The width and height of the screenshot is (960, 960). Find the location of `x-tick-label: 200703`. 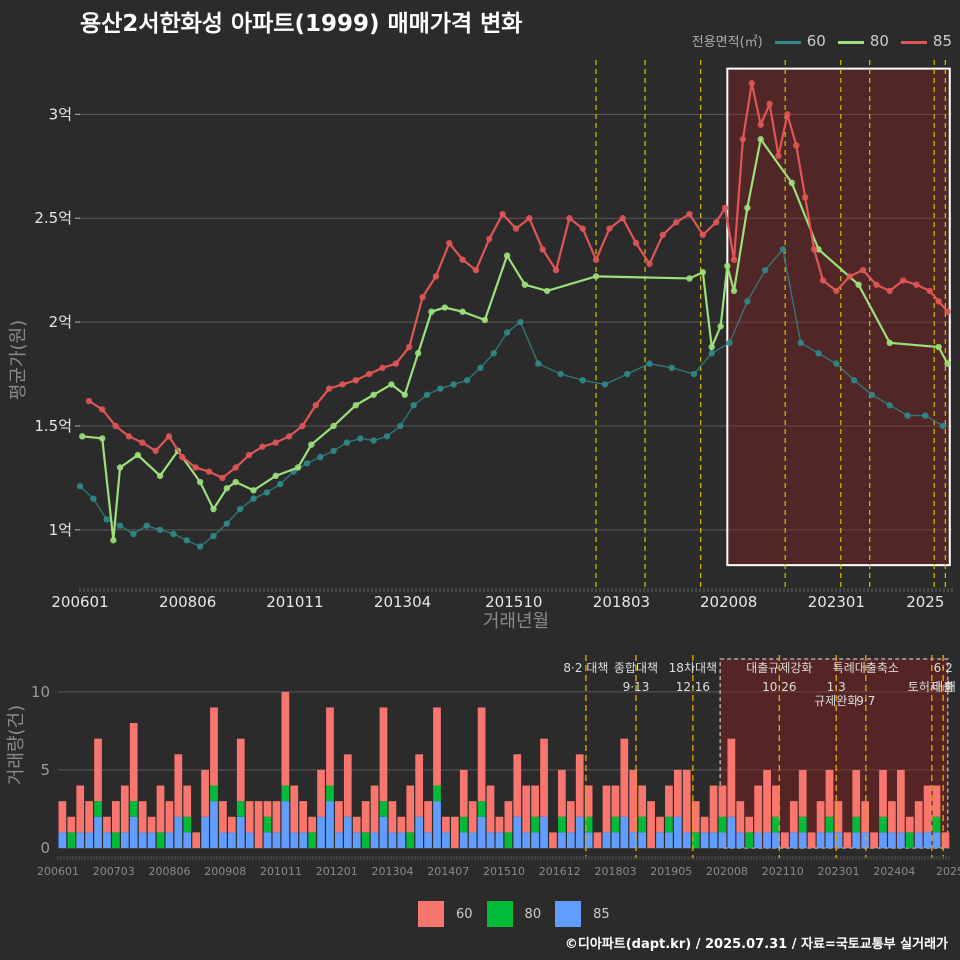

x-tick-label: 200703 is located at coordinates (114, 871).